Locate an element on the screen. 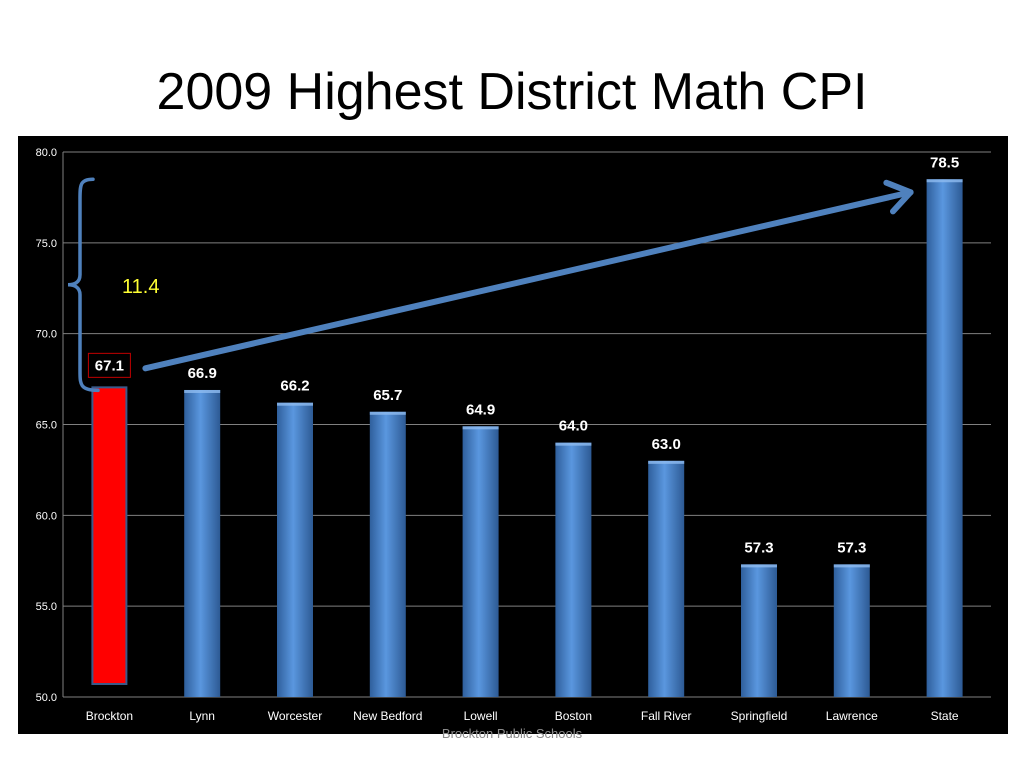  data-label: 64.9 is located at coordinates (480, 409).